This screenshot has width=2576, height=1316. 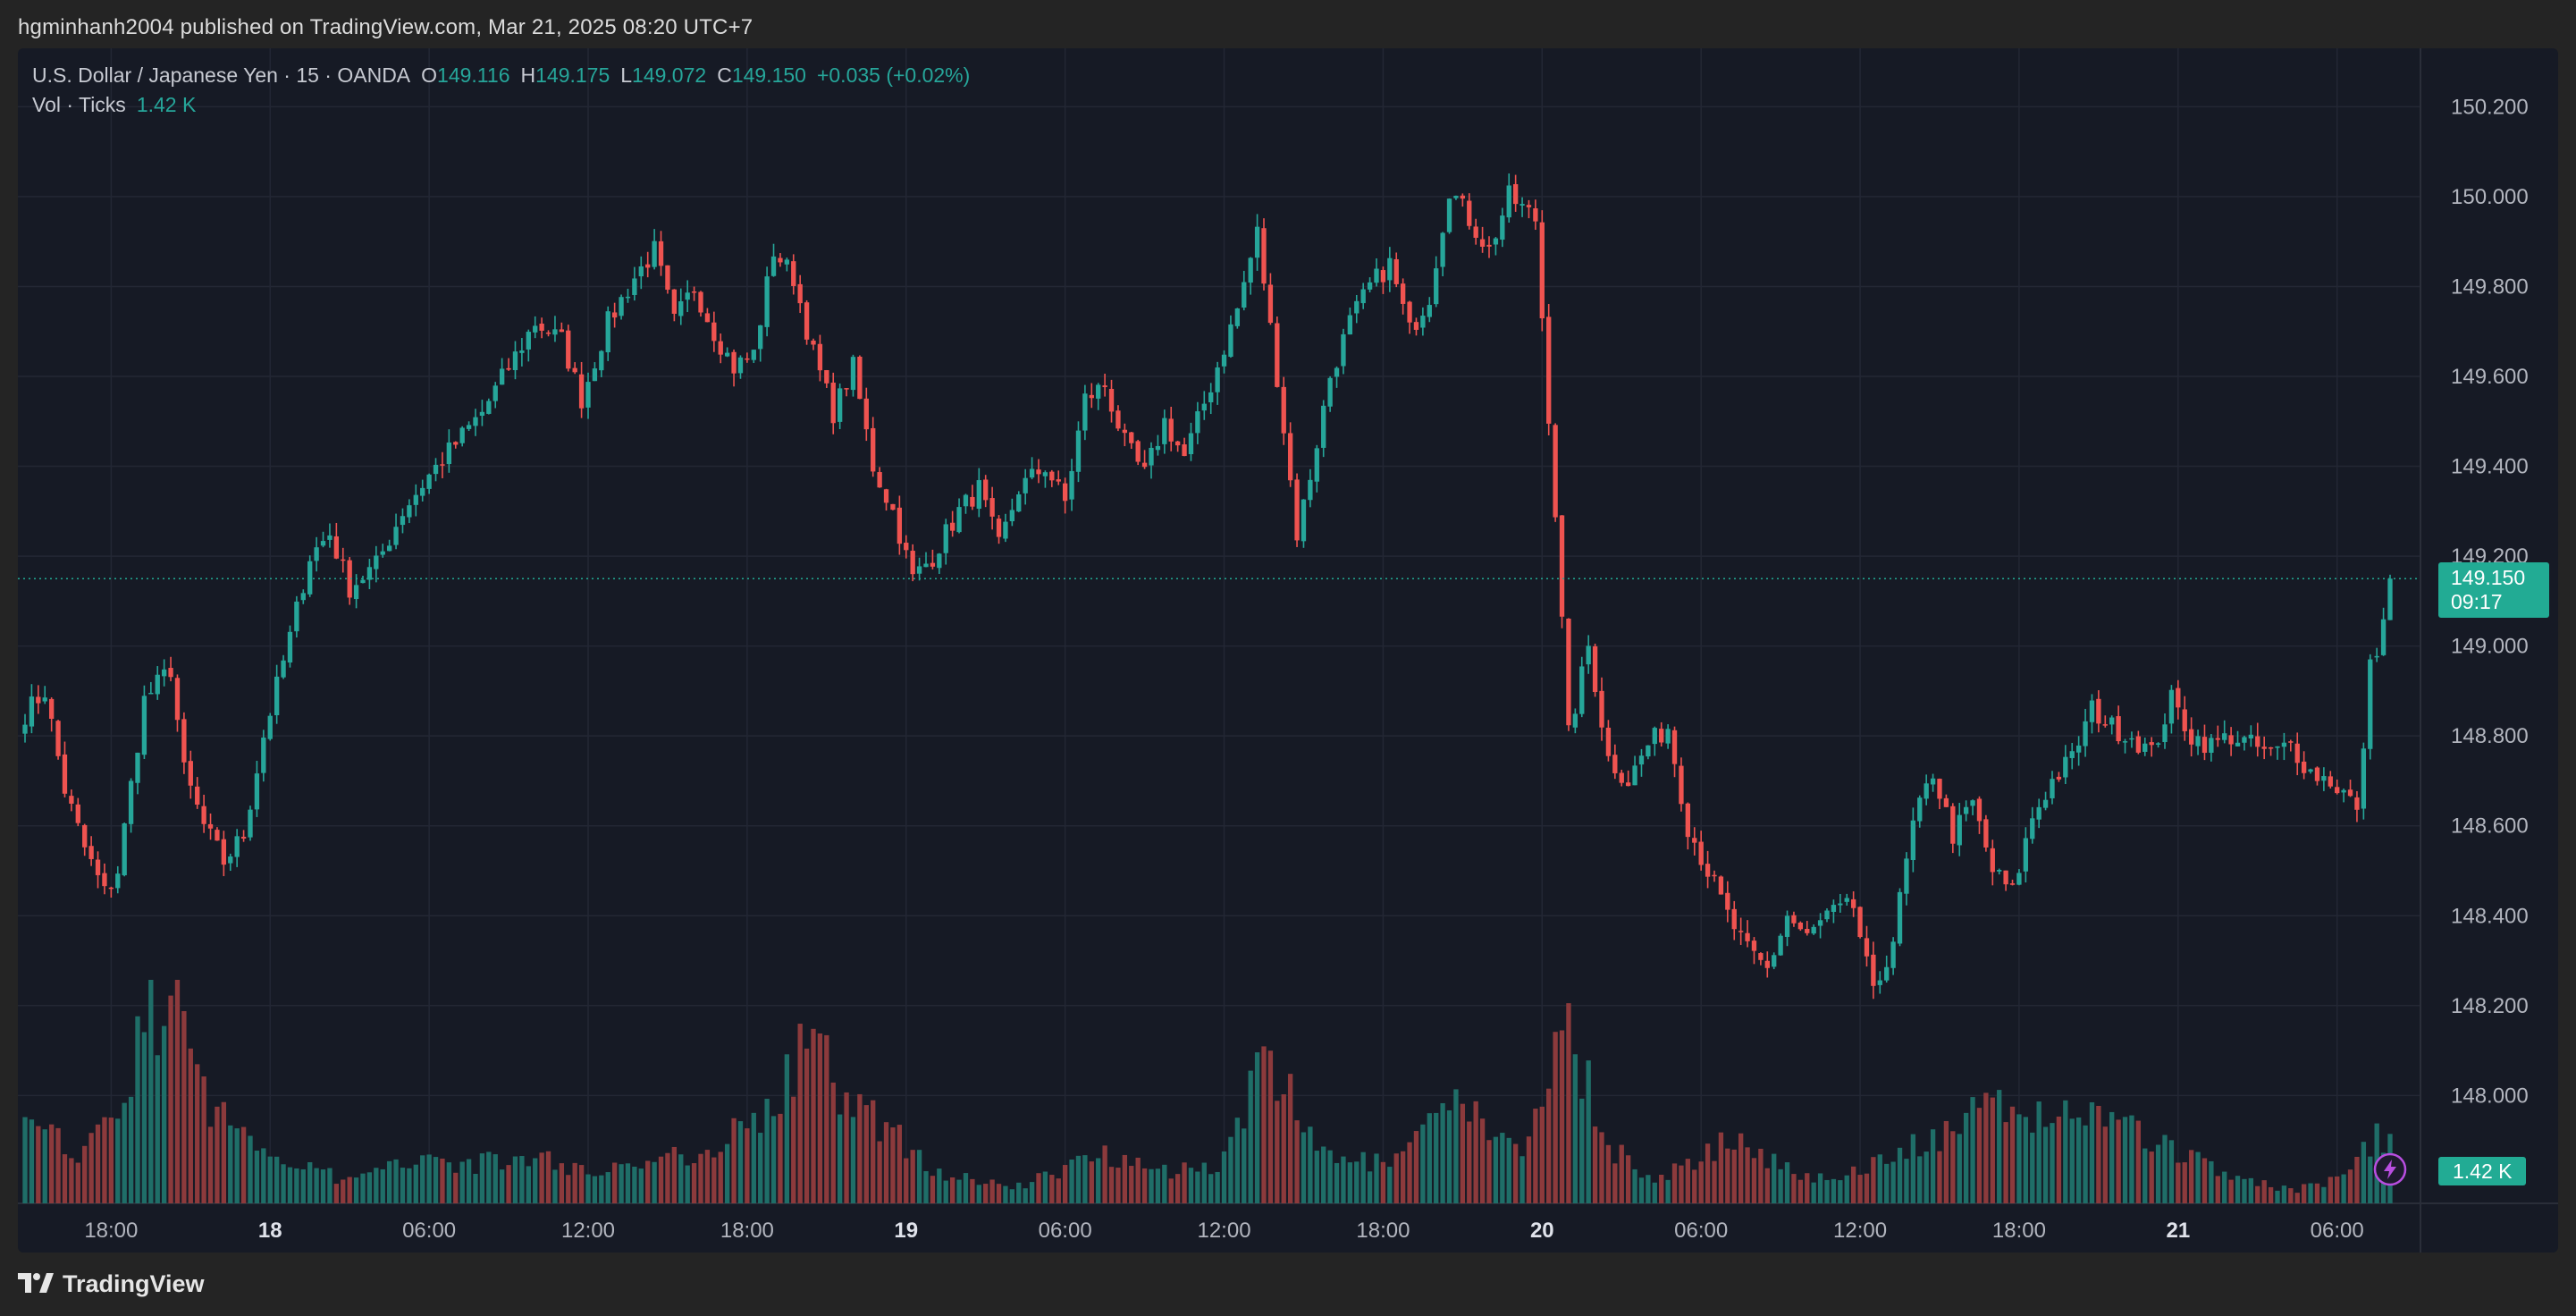 I want to click on legend-h-label: H, so click(x=528, y=75).